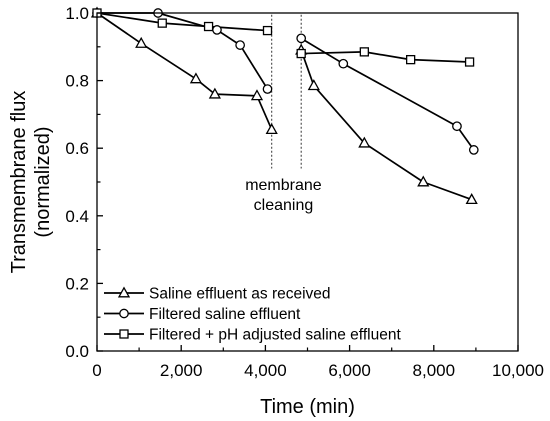 Image resolution: width=550 pixels, height=421 pixels. I want to click on y-tick-label: 0.4, so click(77, 216).